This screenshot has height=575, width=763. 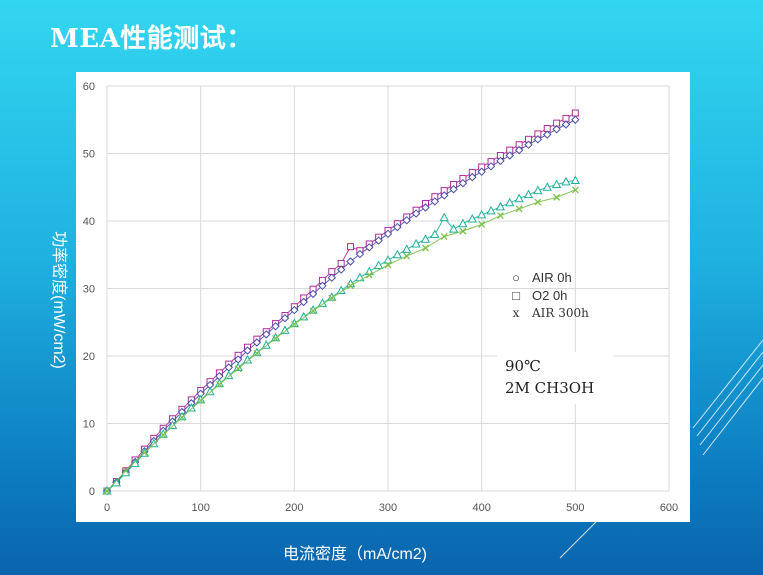 What do you see at coordinates (89, 155) in the screenshot?
I see `y-tick-label: 50` at bounding box center [89, 155].